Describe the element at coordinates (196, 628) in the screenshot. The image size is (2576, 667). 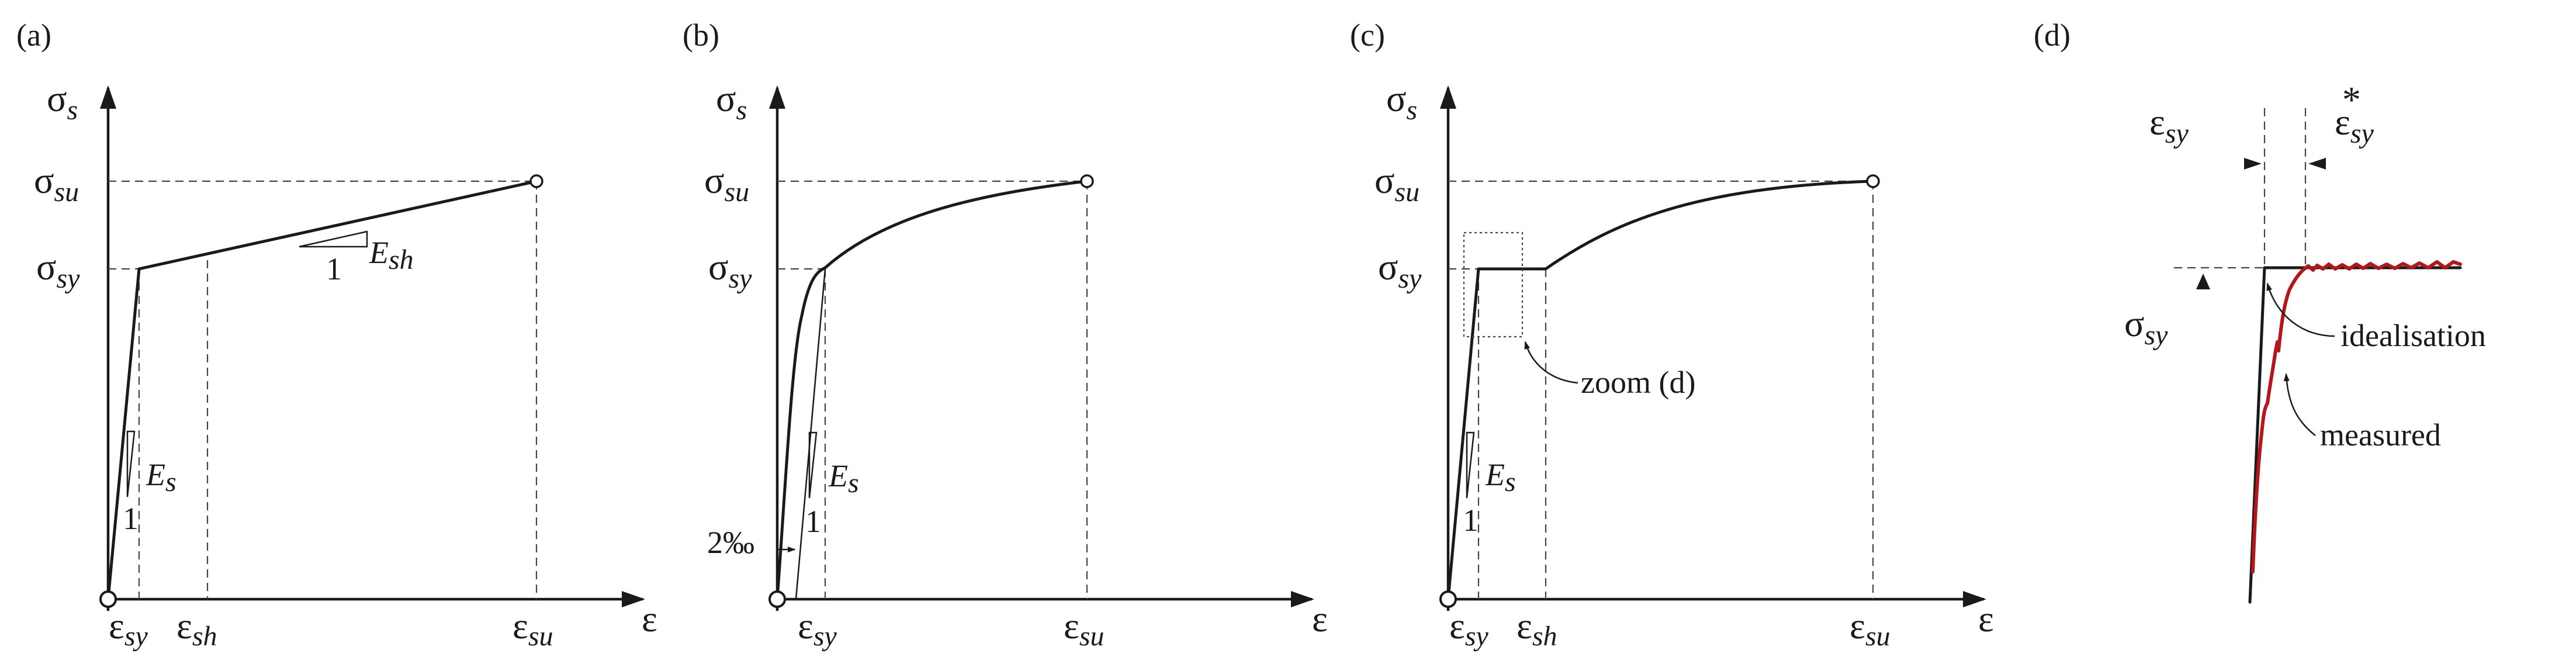
I see `panel-a-tick-eps-sh: εsh` at that location.